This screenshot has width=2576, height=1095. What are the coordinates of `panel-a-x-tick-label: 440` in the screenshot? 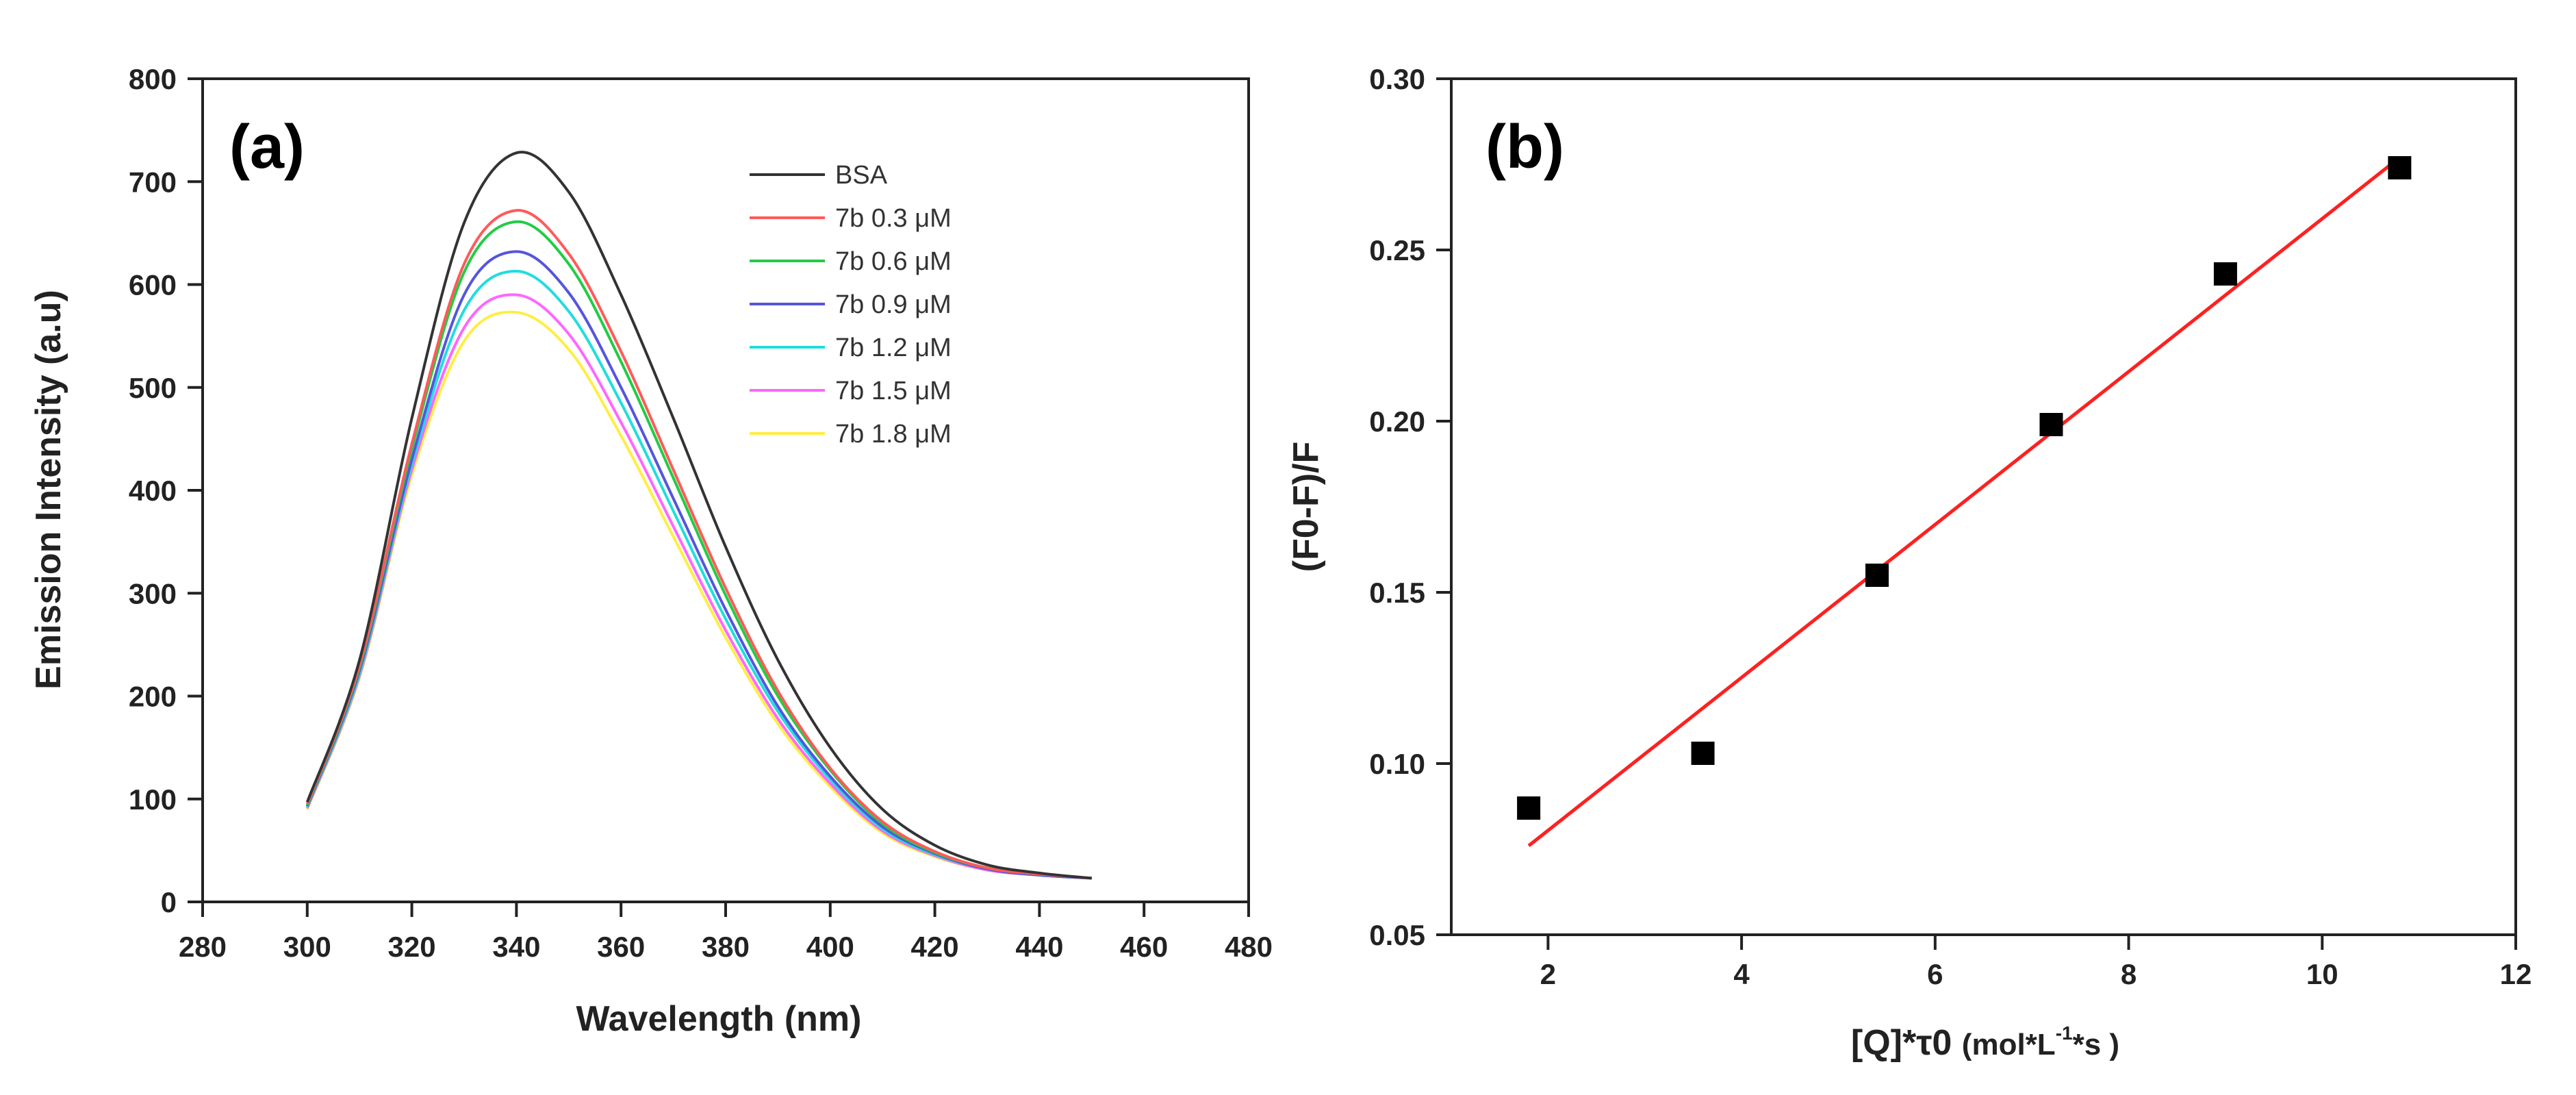 It's located at (1039, 947).